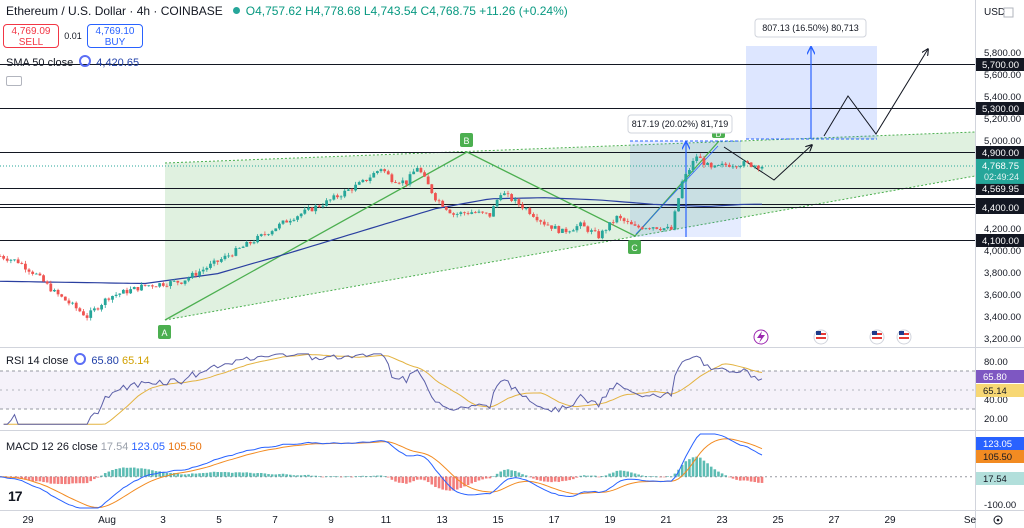 This screenshot has height=528, width=1024. What do you see at coordinates (1000, 64) in the screenshot?
I see `level-tag` at bounding box center [1000, 64].